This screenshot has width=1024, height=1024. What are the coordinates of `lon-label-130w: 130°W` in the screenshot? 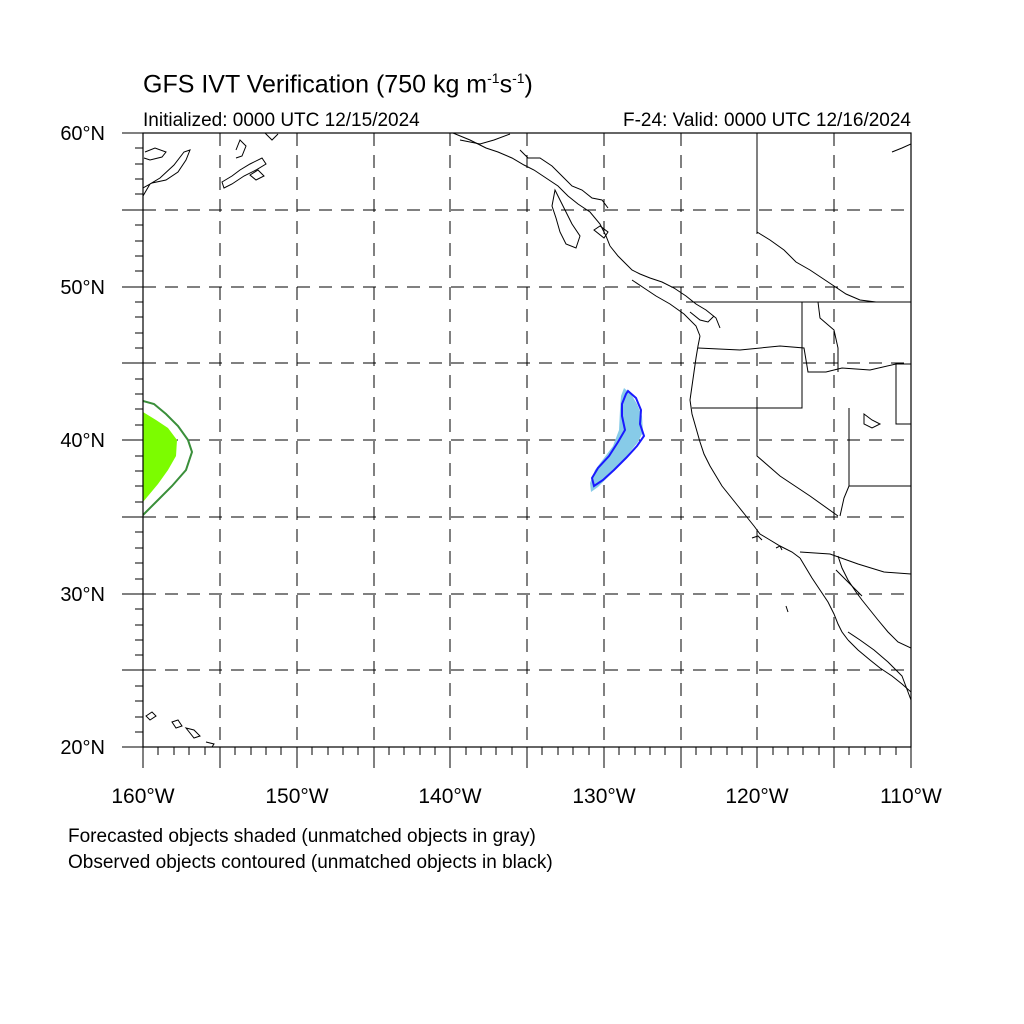 It's located at (604, 796).